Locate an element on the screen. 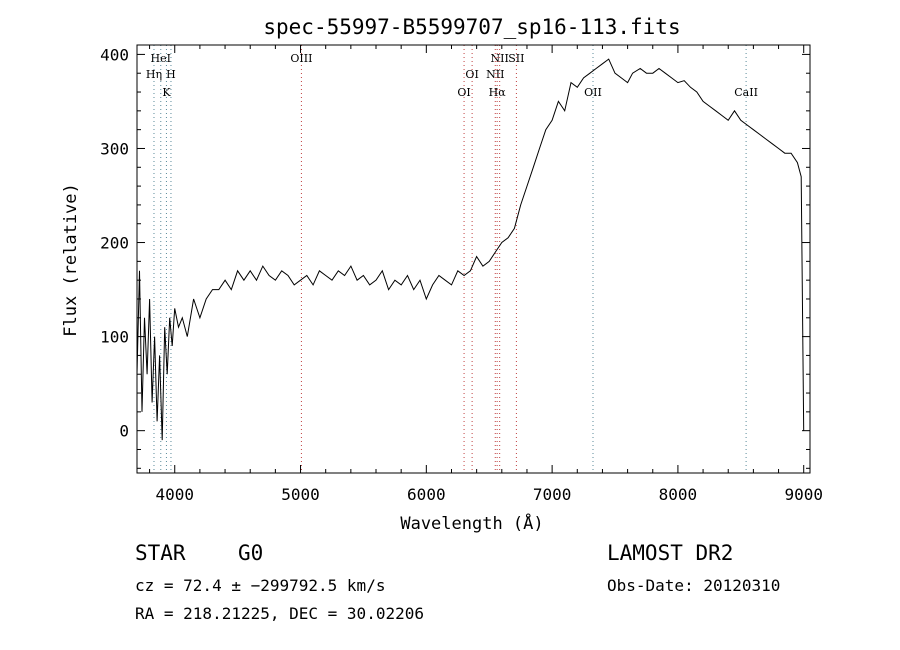  marker-label-2: H is located at coordinates (171, 74).